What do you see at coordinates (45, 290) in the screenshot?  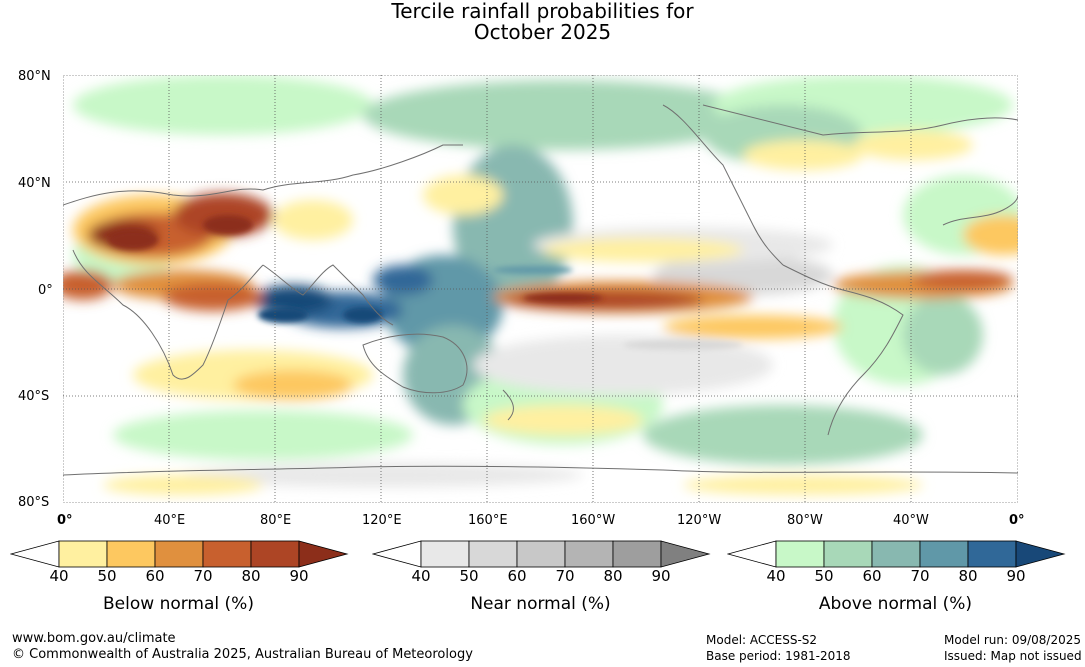 I see `lat-label-0: 0°` at bounding box center [45, 290].